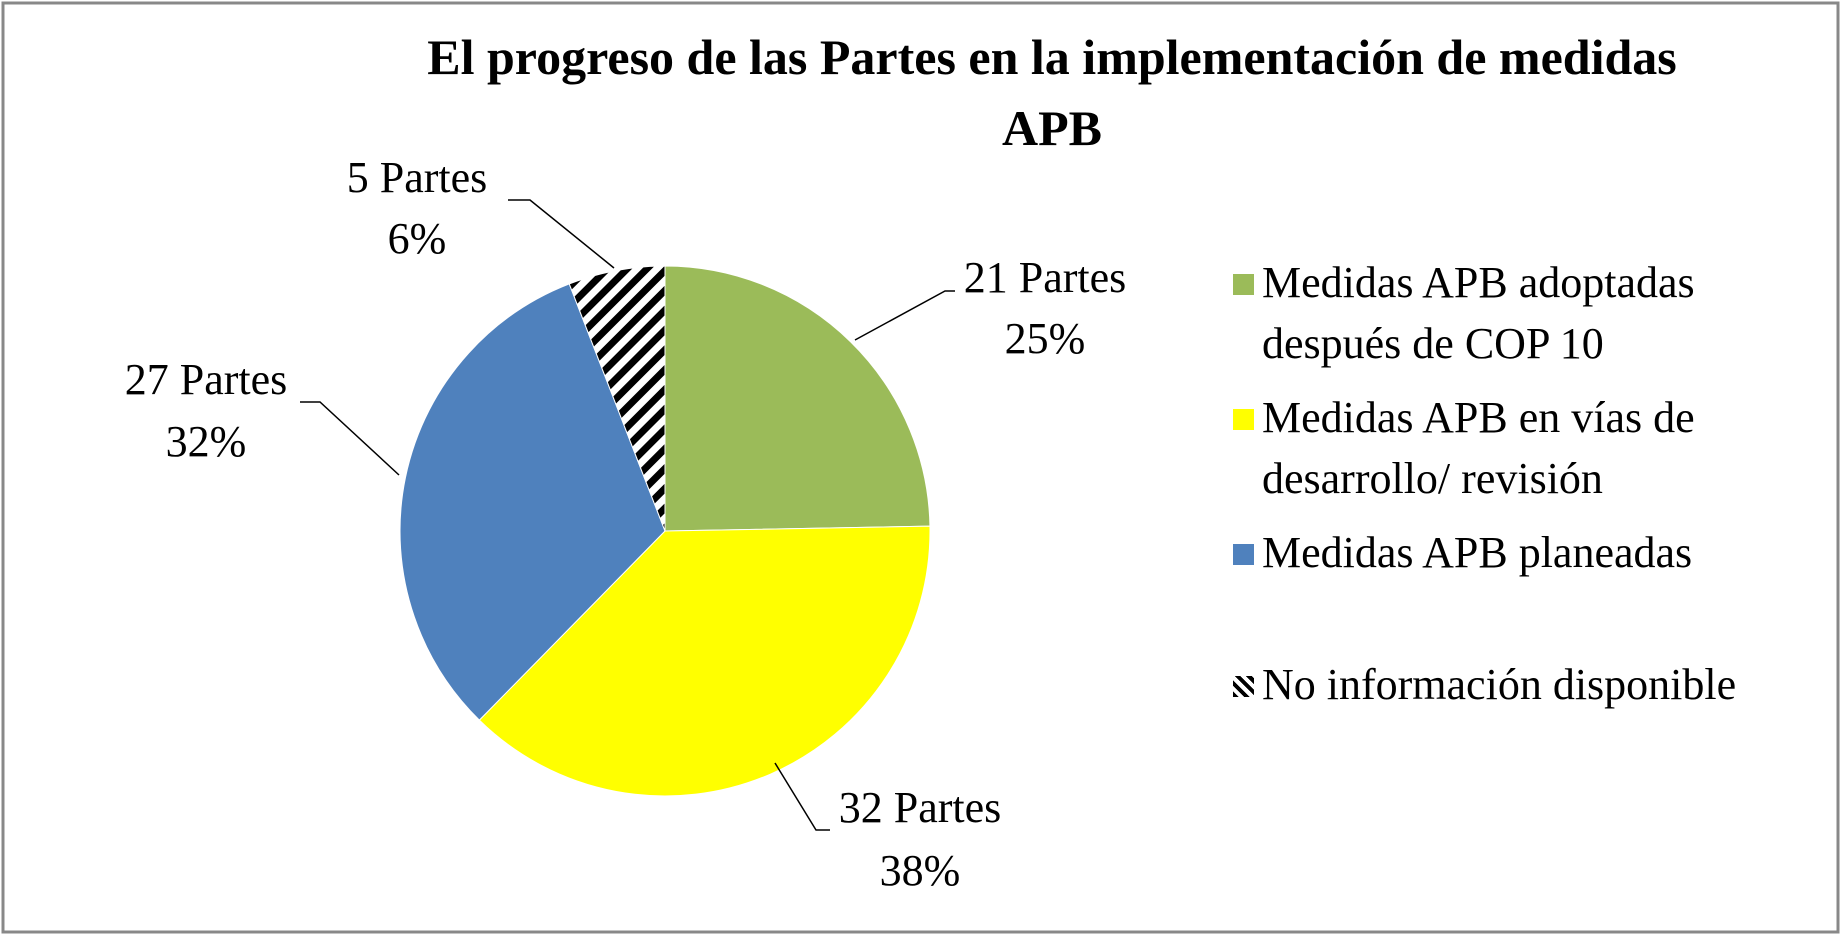 The height and width of the screenshot is (935, 1841). Describe the element at coordinates (1045, 338) in the screenshot. I see `data-label: 25%` at that location.